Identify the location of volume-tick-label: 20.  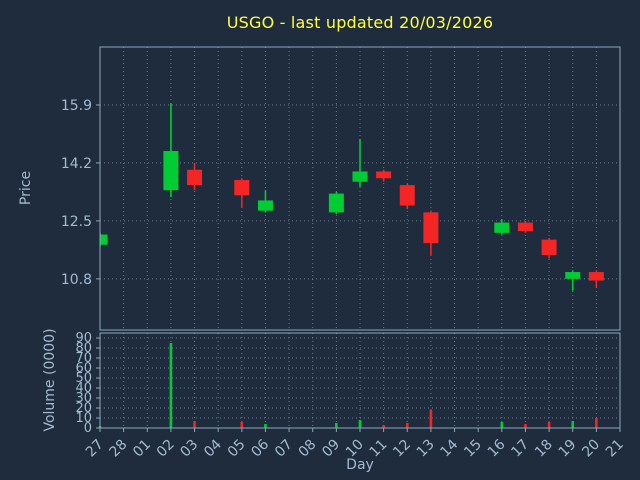
(83, 408).